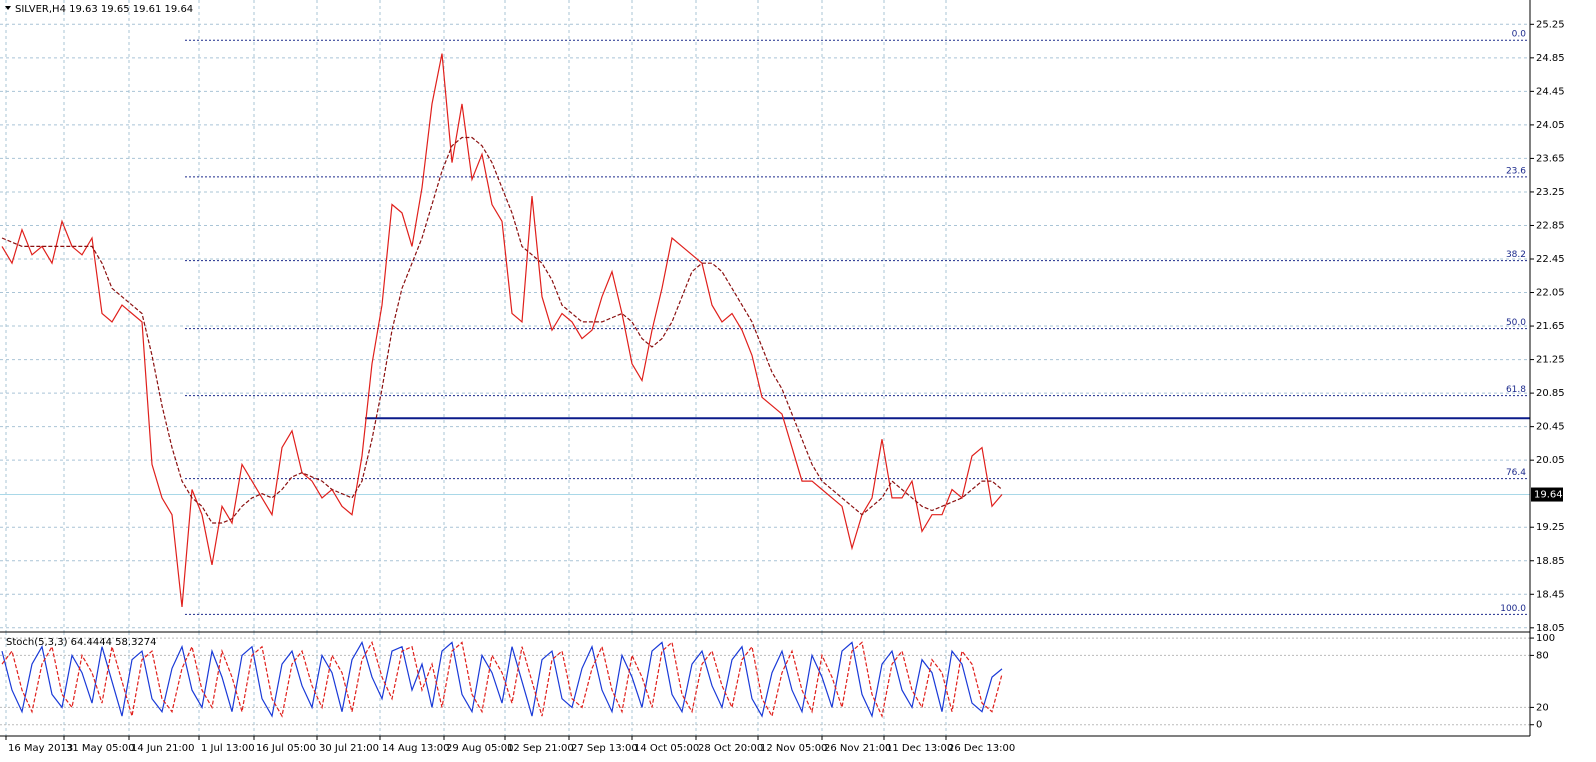 Image resolution: width=1596 pixels, height=762 pixels. Describe the element at coordinates (479, 748) in the screenshot. I see `x-tick-label: 29 Aug 05:00` at that location.